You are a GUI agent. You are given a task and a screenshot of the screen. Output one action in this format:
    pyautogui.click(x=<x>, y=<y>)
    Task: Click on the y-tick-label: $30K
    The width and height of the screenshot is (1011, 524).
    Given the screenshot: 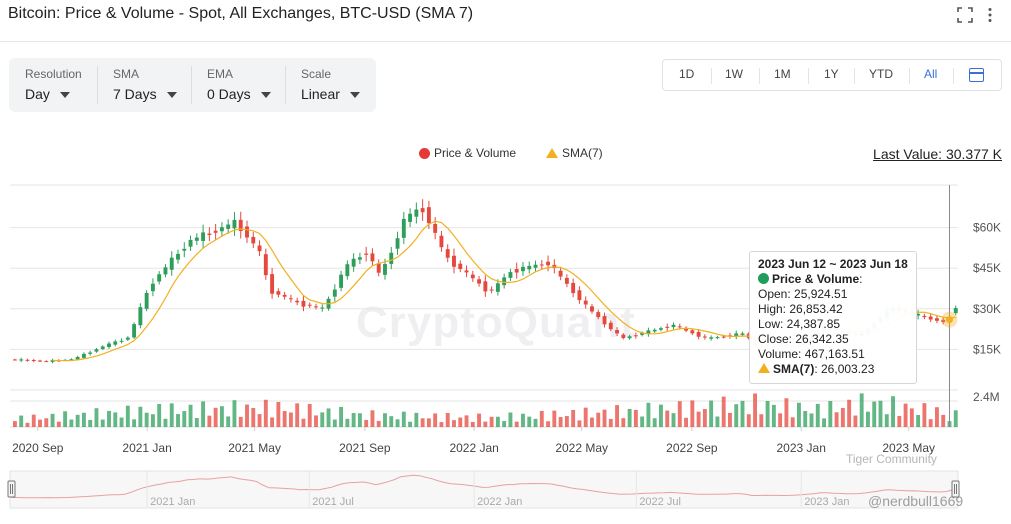 What is the action you would take?
    pyautogui.click(x=987, y=309)
    